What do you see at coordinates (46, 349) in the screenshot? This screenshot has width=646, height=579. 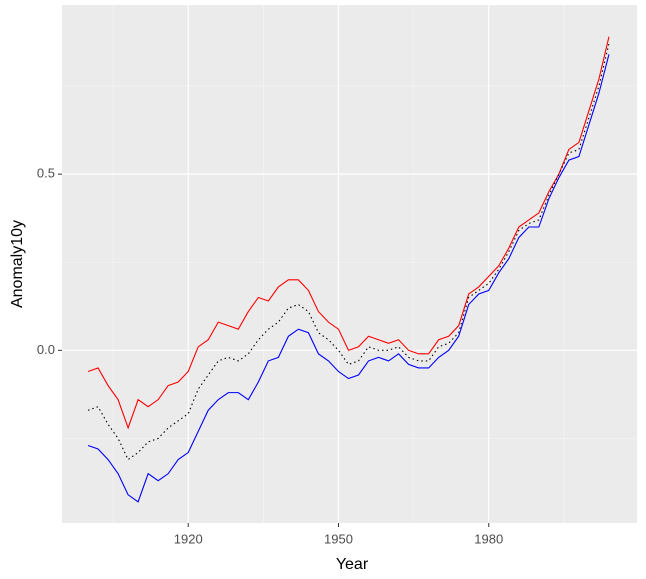 I see `y-tick-label: 0.0` at bounding box center [46, 349].